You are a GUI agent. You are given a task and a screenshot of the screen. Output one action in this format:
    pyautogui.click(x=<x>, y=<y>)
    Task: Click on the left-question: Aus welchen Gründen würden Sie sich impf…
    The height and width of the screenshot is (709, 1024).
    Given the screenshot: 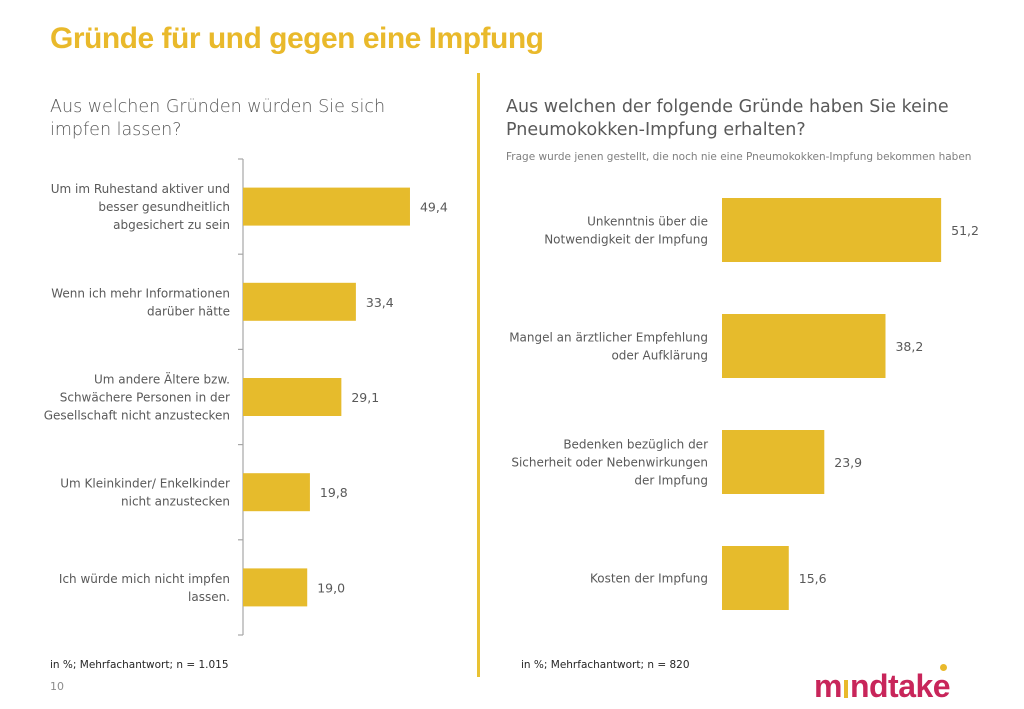 What is the action you would take?
    pyautogui.click(x=218, y=118)
    